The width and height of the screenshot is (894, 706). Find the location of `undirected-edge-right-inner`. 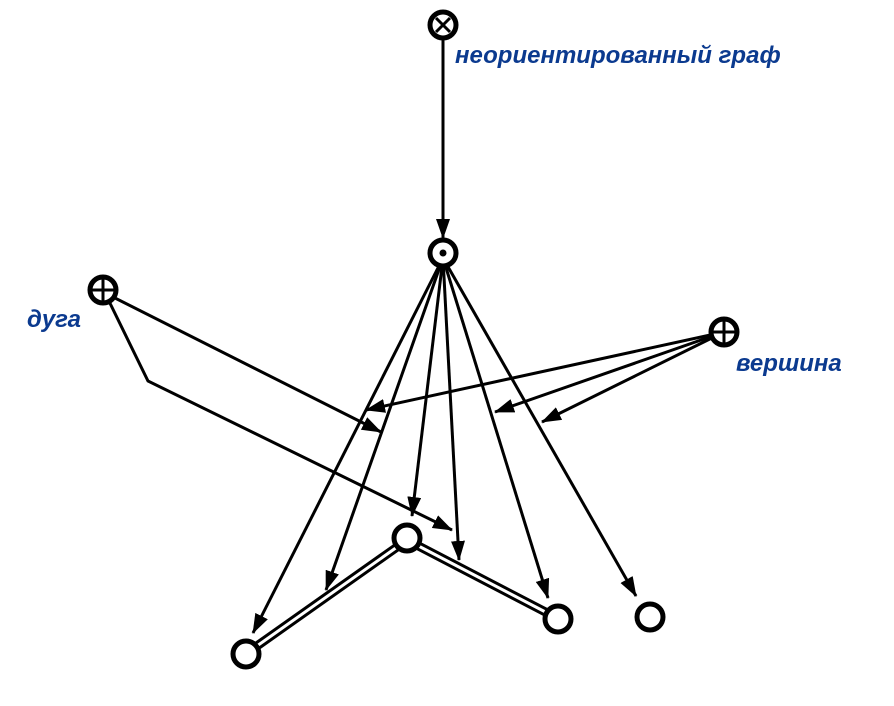

undirected-edge-right-inner is located at coordinates (482, 579).